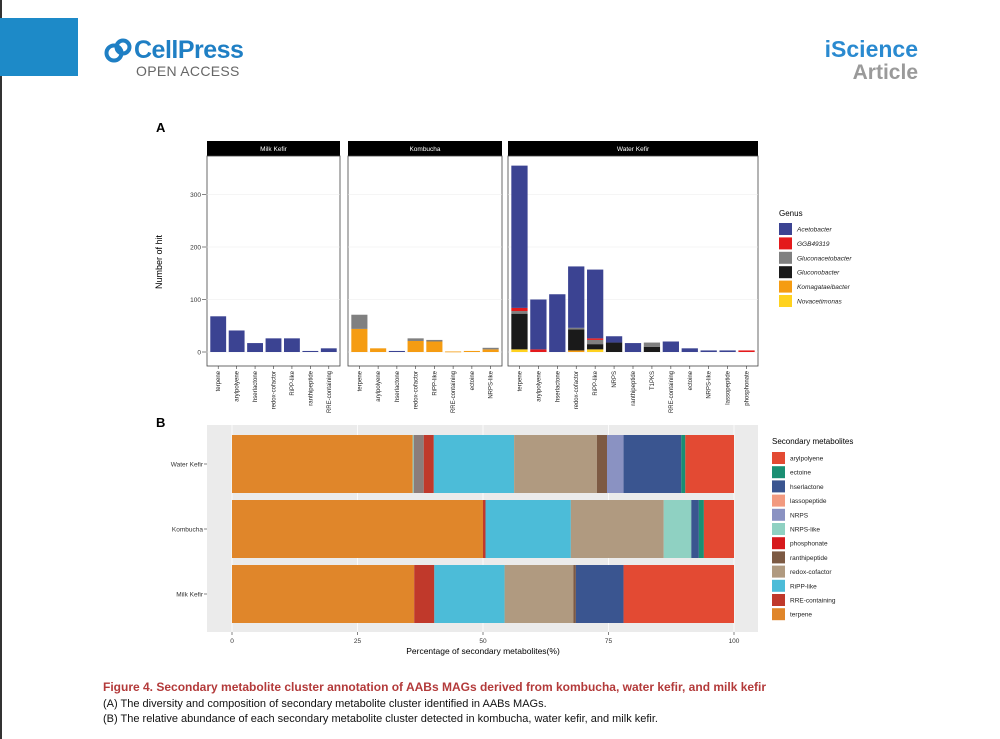 This screenshot has height=739, width=1000. Describe the element at coordinates (778, 571) in the screenshot. I see `legend-swatch-redox-cofactor` at that location.